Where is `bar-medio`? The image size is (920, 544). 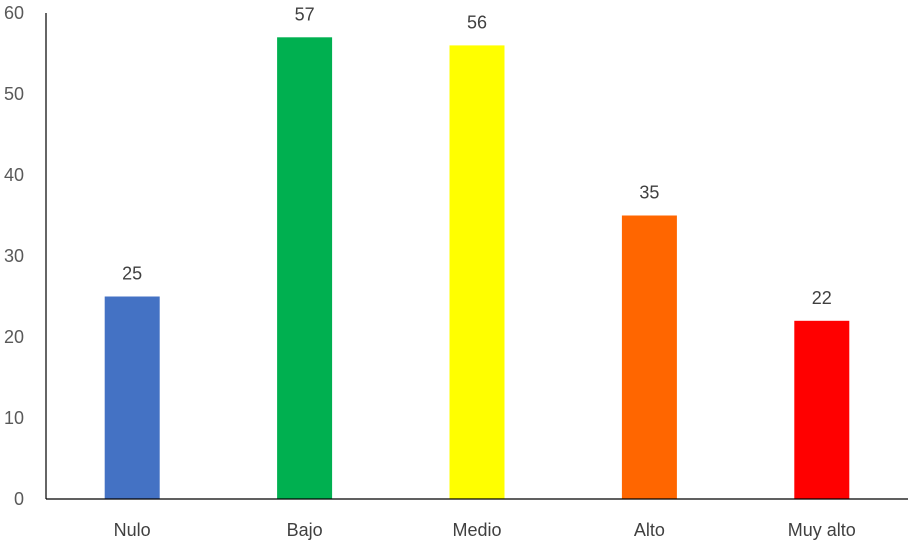
bar-medio is located at coordinates (477, 272).